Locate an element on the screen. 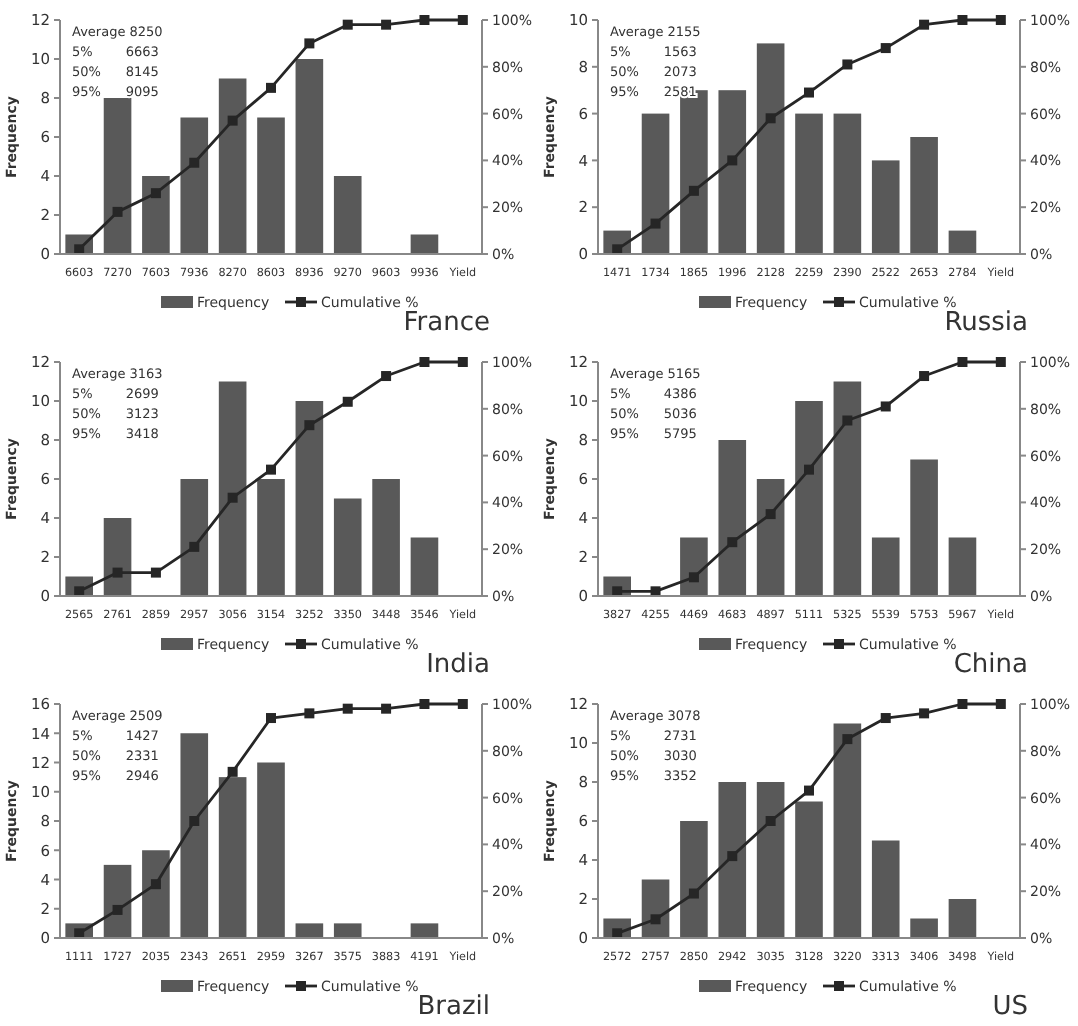  text: Russia is located at coordinates (986, 323).